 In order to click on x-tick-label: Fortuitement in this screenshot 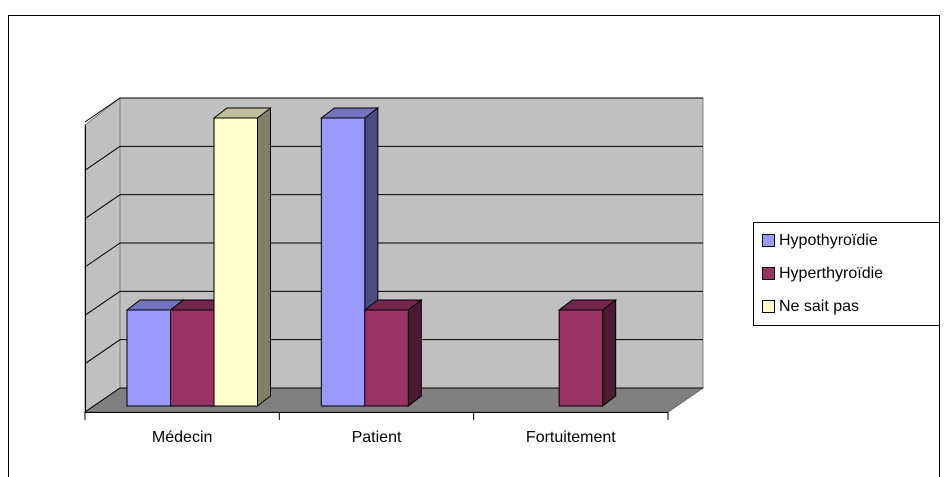, I will do `click(571, 437)`.